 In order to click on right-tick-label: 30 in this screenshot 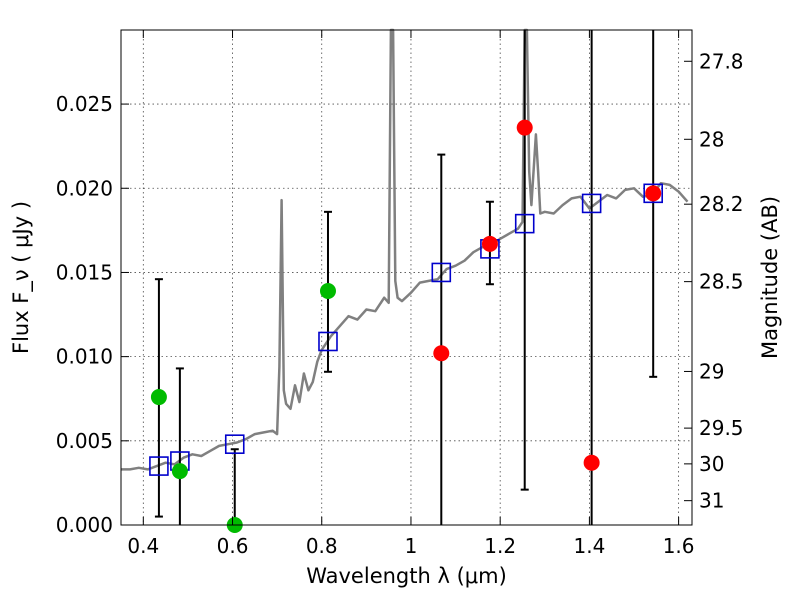, I will do `click(711, 464)`.